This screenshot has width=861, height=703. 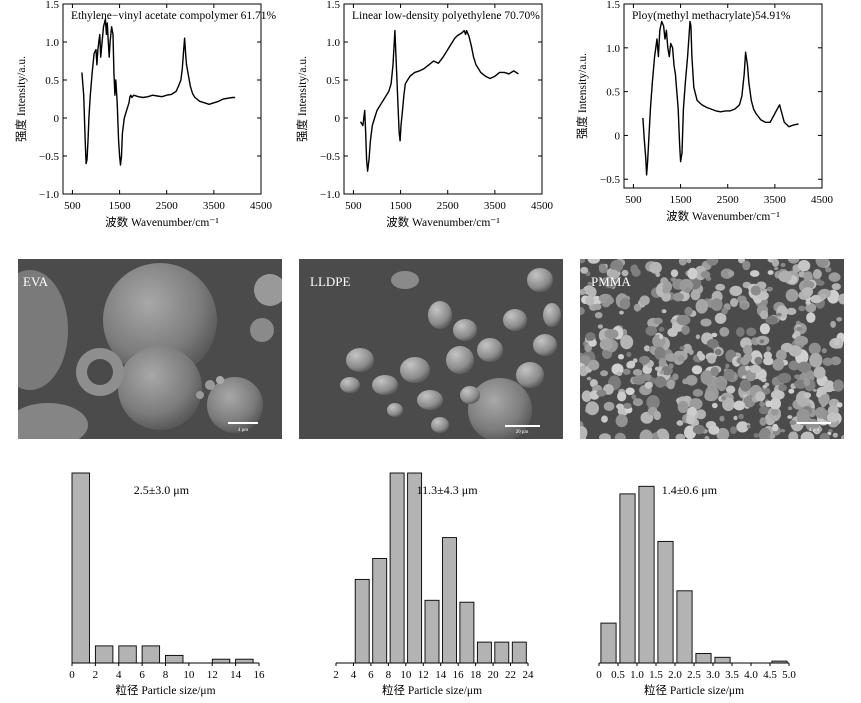 What do you see at coordinates (681, 200) in the screenshot?
I see `x-tick-label: 1500` at bounding box center [681, 200].